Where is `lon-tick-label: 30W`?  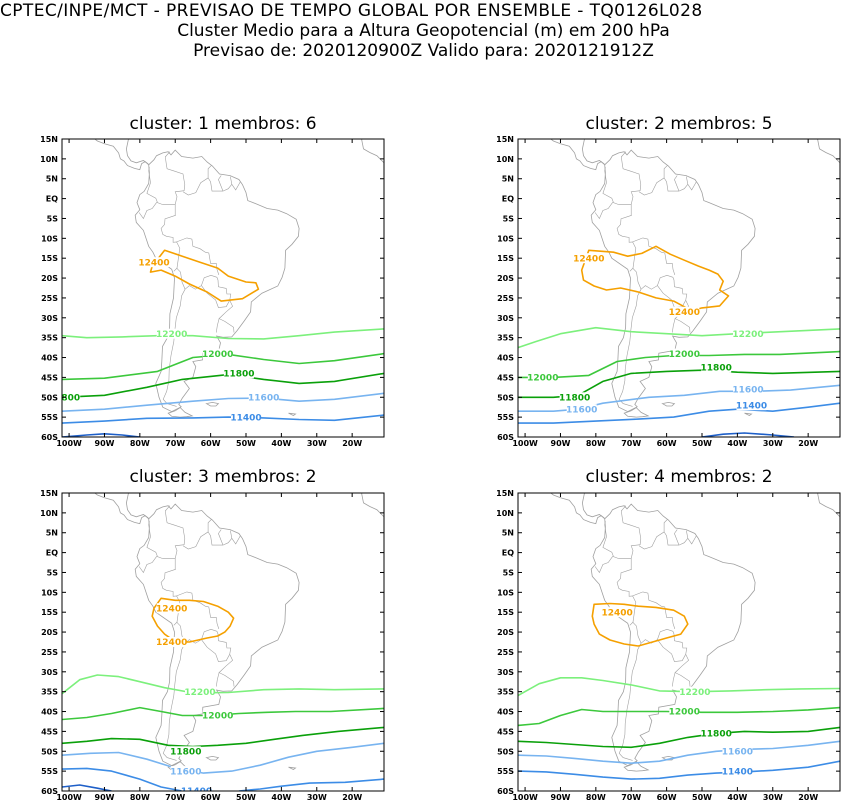 lon-tick-label: 30W is located at coordinates (317, 443).